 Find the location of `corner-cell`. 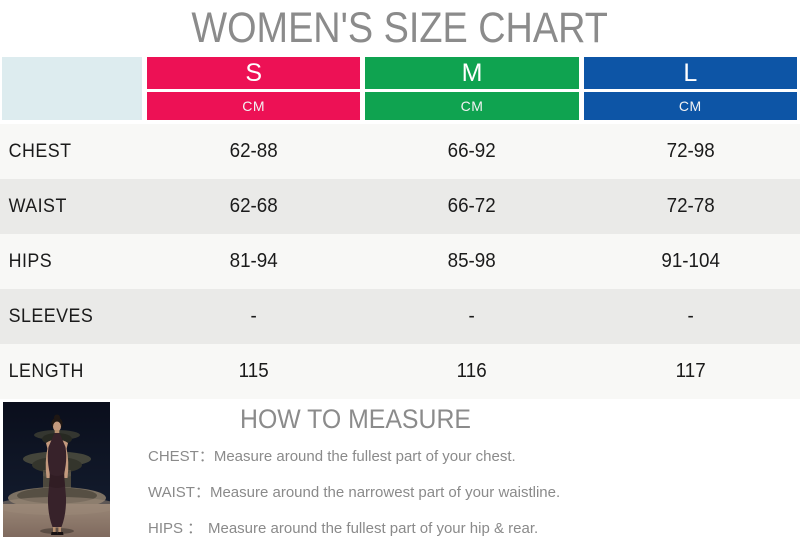

corner-cell is located at coordinates (72, 88).